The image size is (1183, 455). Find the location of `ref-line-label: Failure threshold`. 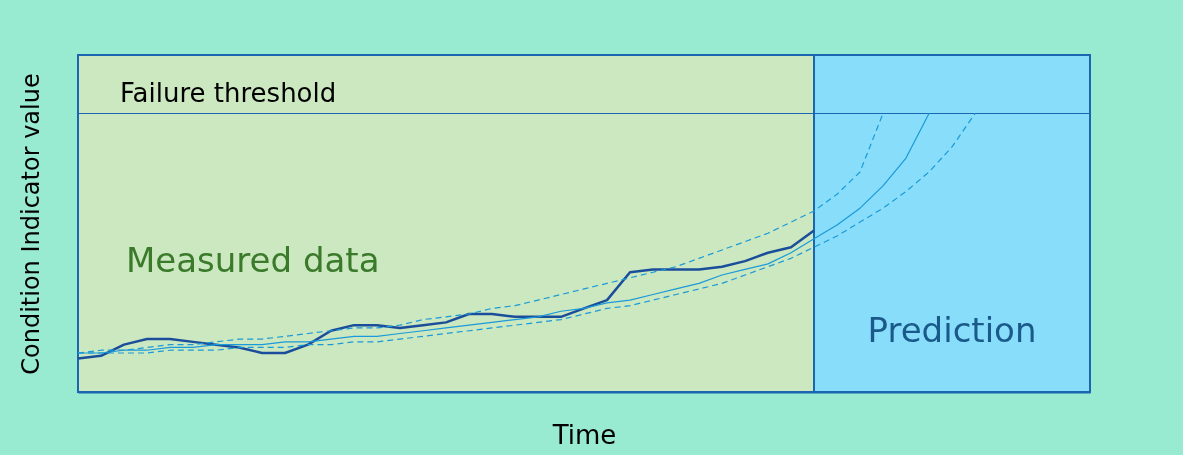

ref-line-label: Failure threshold is located at coordinates (228, 93).